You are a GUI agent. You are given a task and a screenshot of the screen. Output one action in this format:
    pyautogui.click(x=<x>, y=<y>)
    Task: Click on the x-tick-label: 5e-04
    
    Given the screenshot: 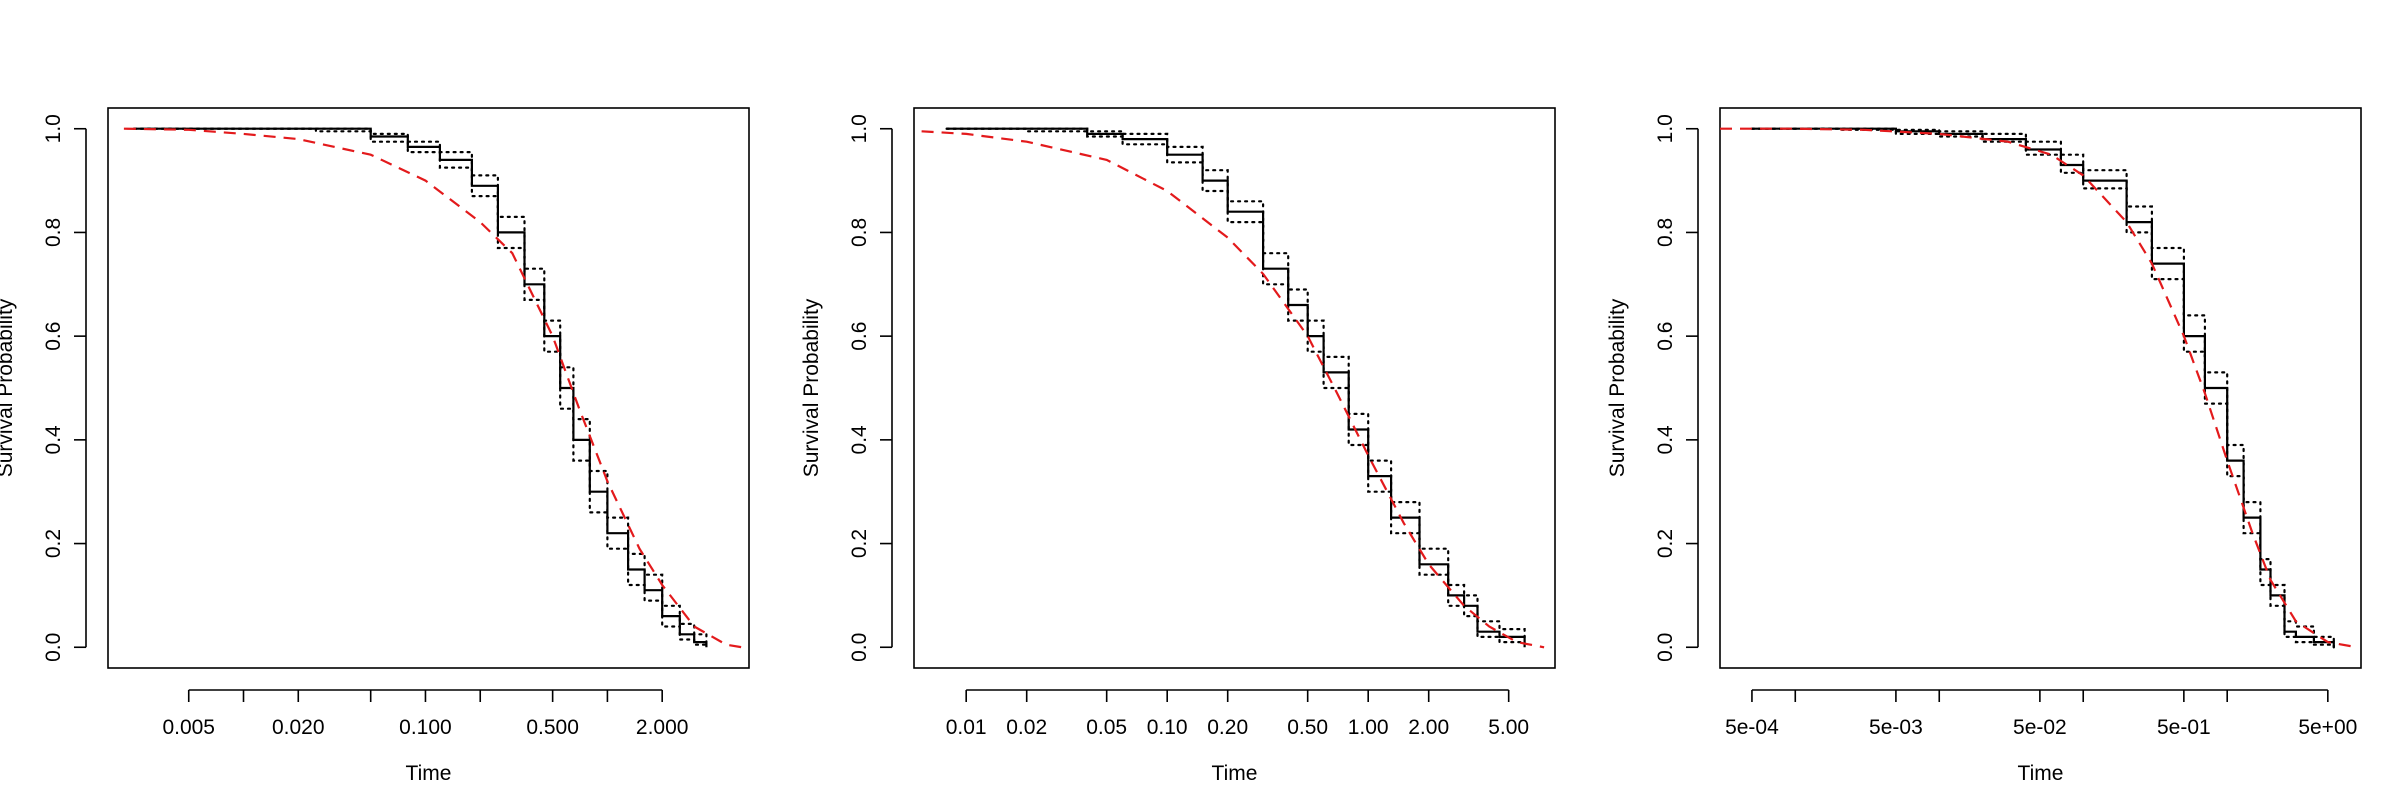 What is the action you would take?
    pyautogui.click(x=1752, y=727)
    